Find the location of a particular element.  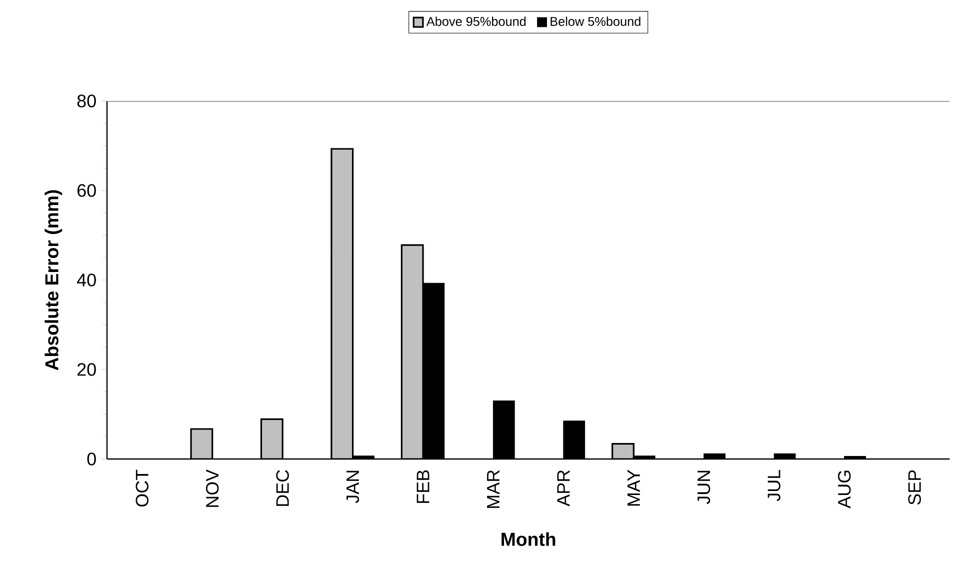

y-tick-label: 60 is located at coordinates (87, 190).